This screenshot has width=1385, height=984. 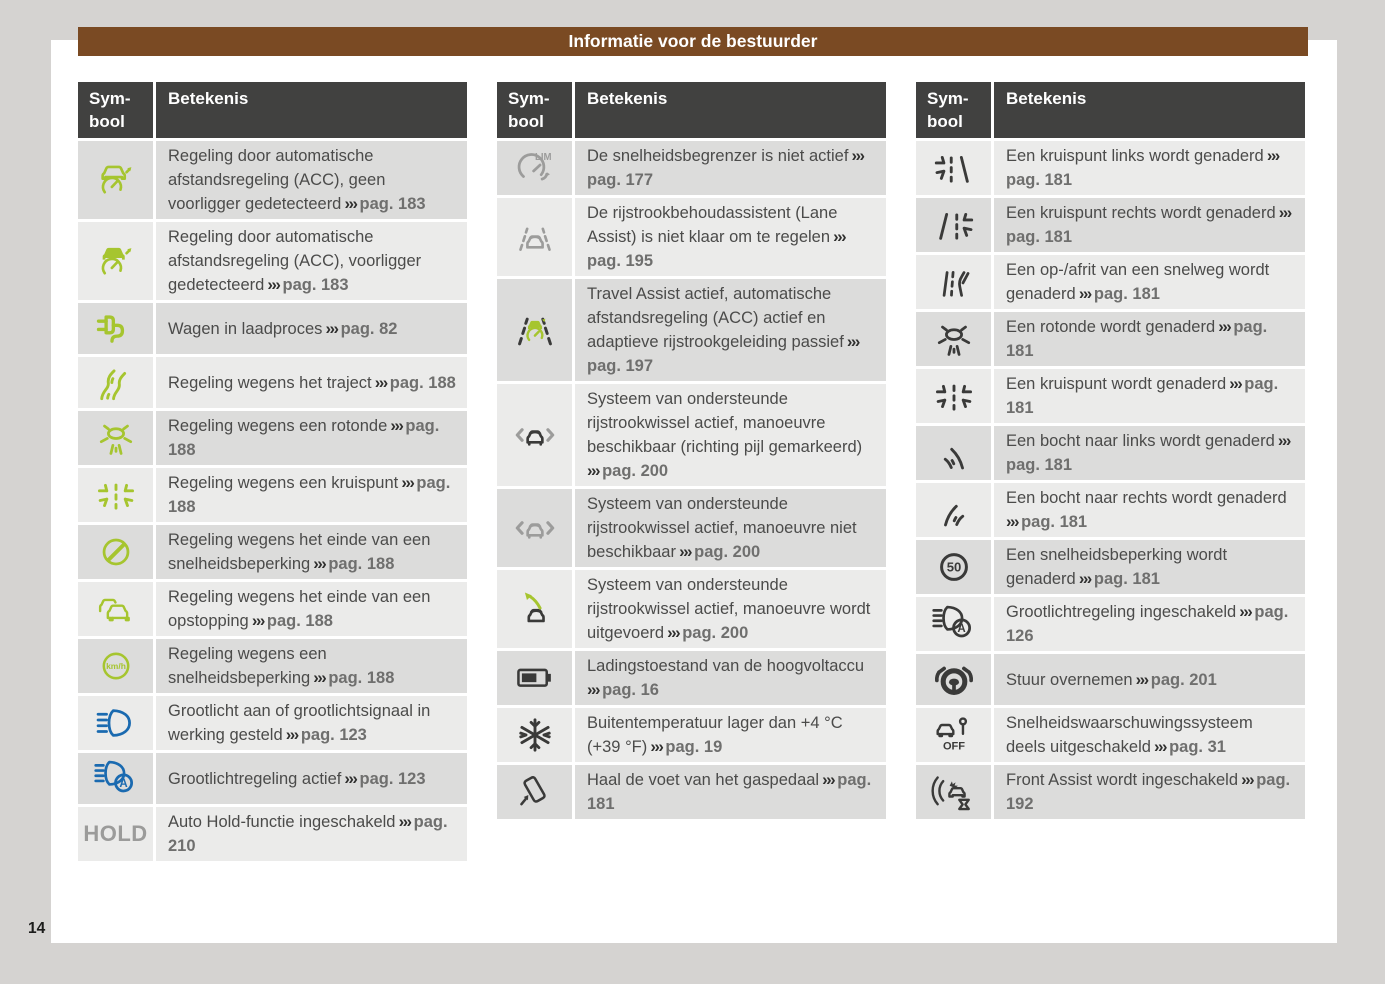 What do you see at coordinates (1140, 441) in the screenshot?
I see `row-text: Een bocht naar links wordt genaderd` at bounding box center [1140, 441].